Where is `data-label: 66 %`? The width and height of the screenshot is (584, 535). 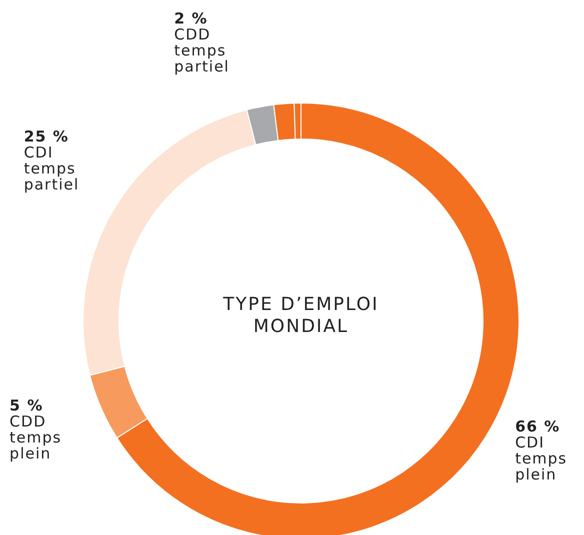
data-label: 66 % is located at coordinates (537, 426).